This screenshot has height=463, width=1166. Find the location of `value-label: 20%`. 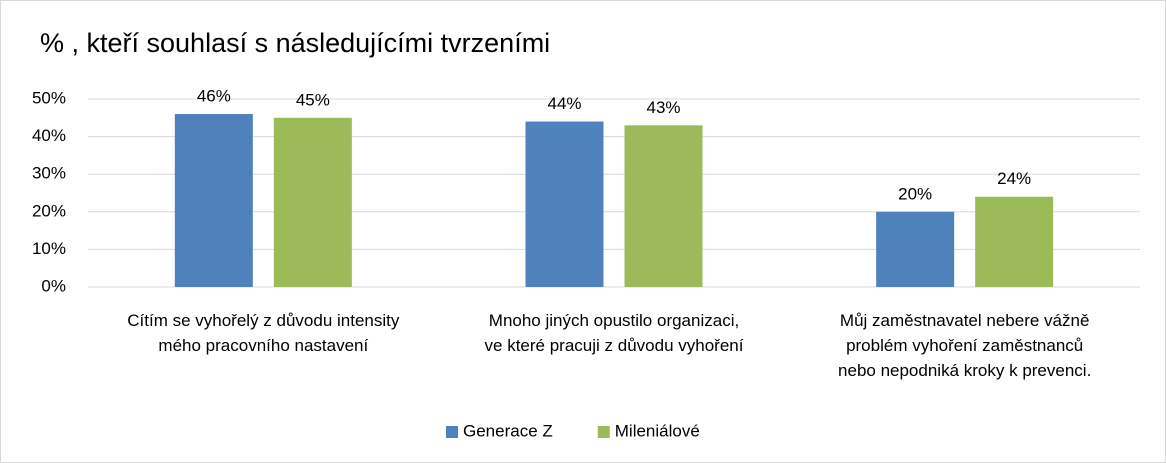

value-label: 20% is located at coordinates (915, 193).